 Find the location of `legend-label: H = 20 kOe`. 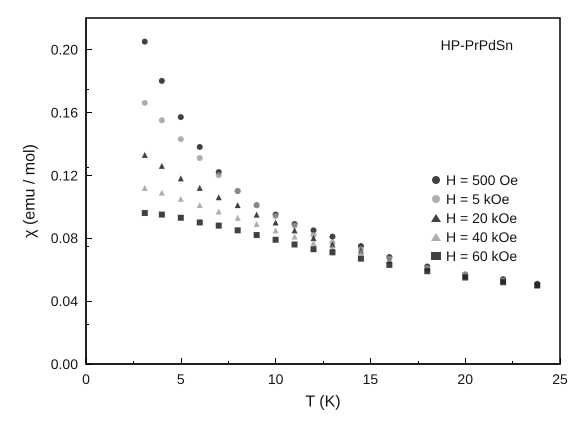

legend-label: H = 20 kOe is located at coordinates (482, 218).